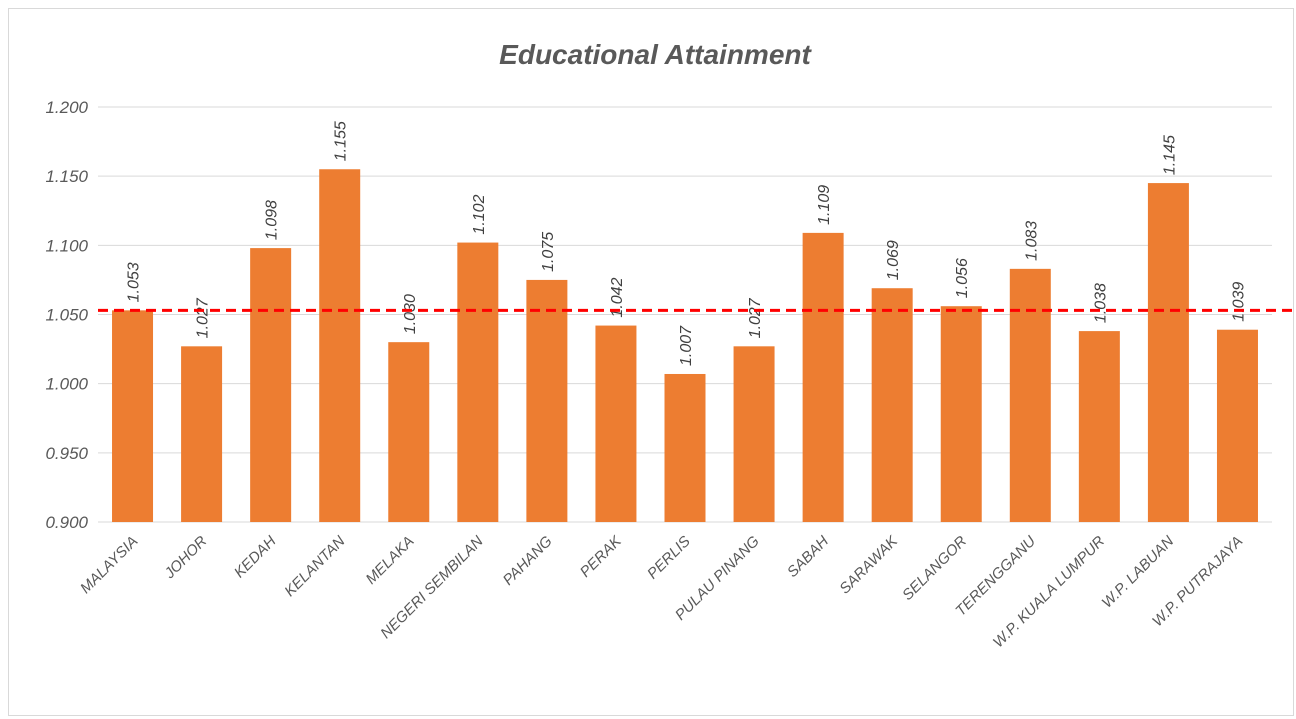 The image size is (1296, 719). I want to click on data-label: 1.083, so click(1031, 241).